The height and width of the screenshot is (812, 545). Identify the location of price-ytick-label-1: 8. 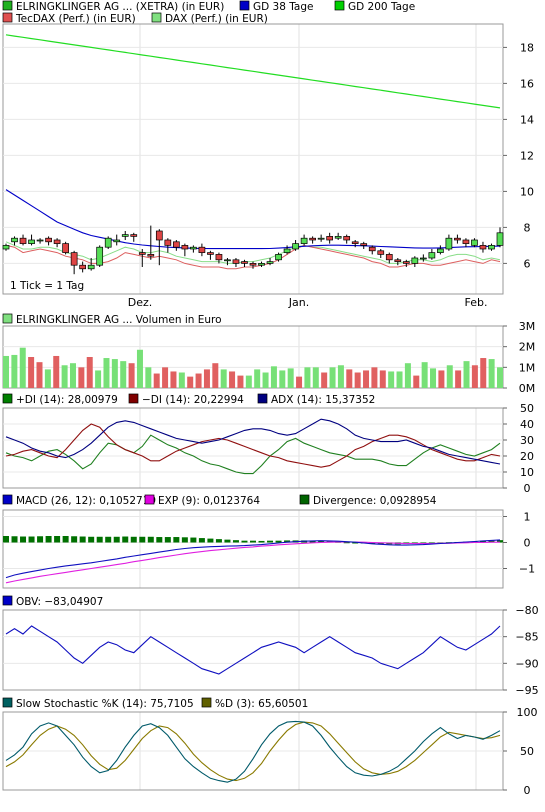
(527, 227).